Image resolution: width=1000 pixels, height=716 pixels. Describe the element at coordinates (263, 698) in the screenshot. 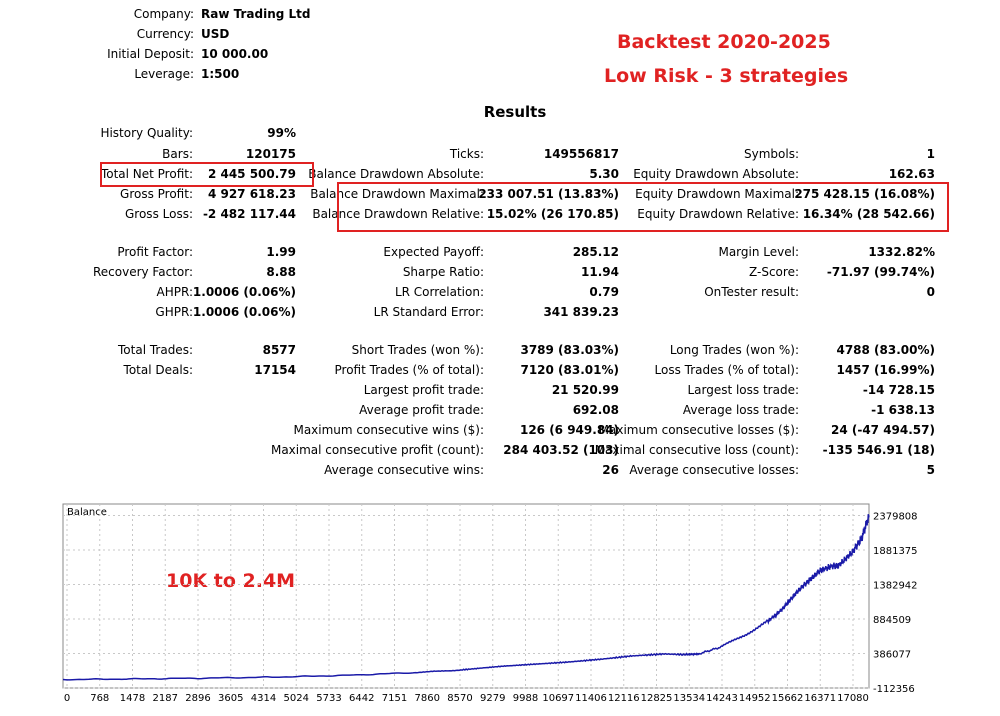

I see `x-tick-label: 4314` at that location.